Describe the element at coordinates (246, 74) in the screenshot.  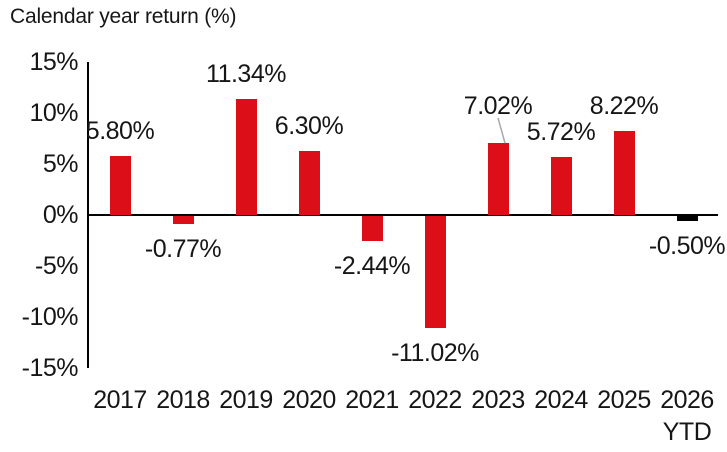
I see `value-label-2019: 11.34%` at that location.